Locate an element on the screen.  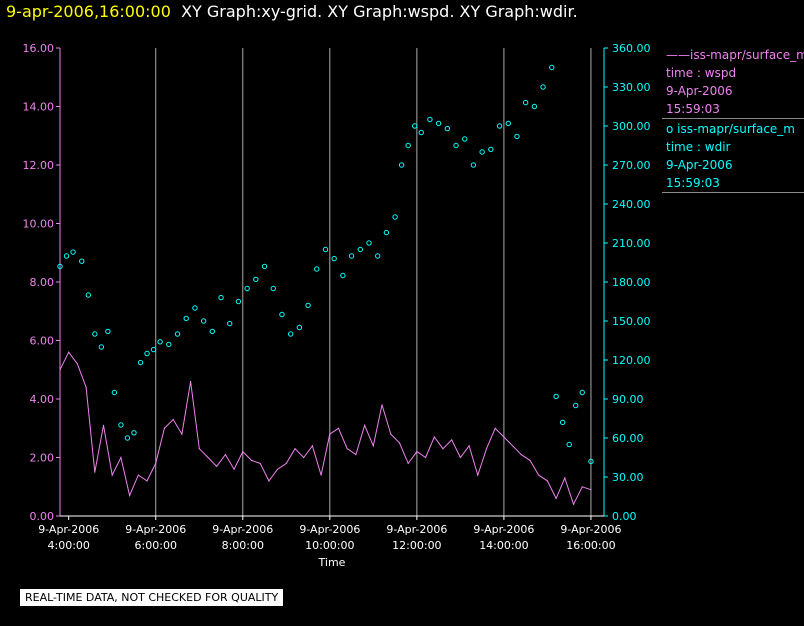
legend-wdir-field: time : wdir is located at coordinates (698, 147).